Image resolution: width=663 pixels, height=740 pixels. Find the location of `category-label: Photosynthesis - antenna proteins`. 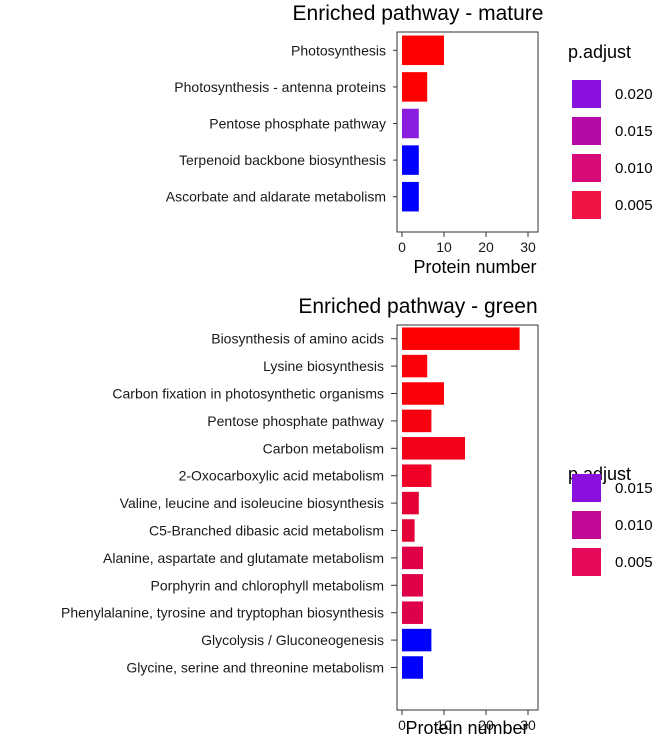

category-label: Photosynthesis - antenna proteins is located at coordinates (280, 87).